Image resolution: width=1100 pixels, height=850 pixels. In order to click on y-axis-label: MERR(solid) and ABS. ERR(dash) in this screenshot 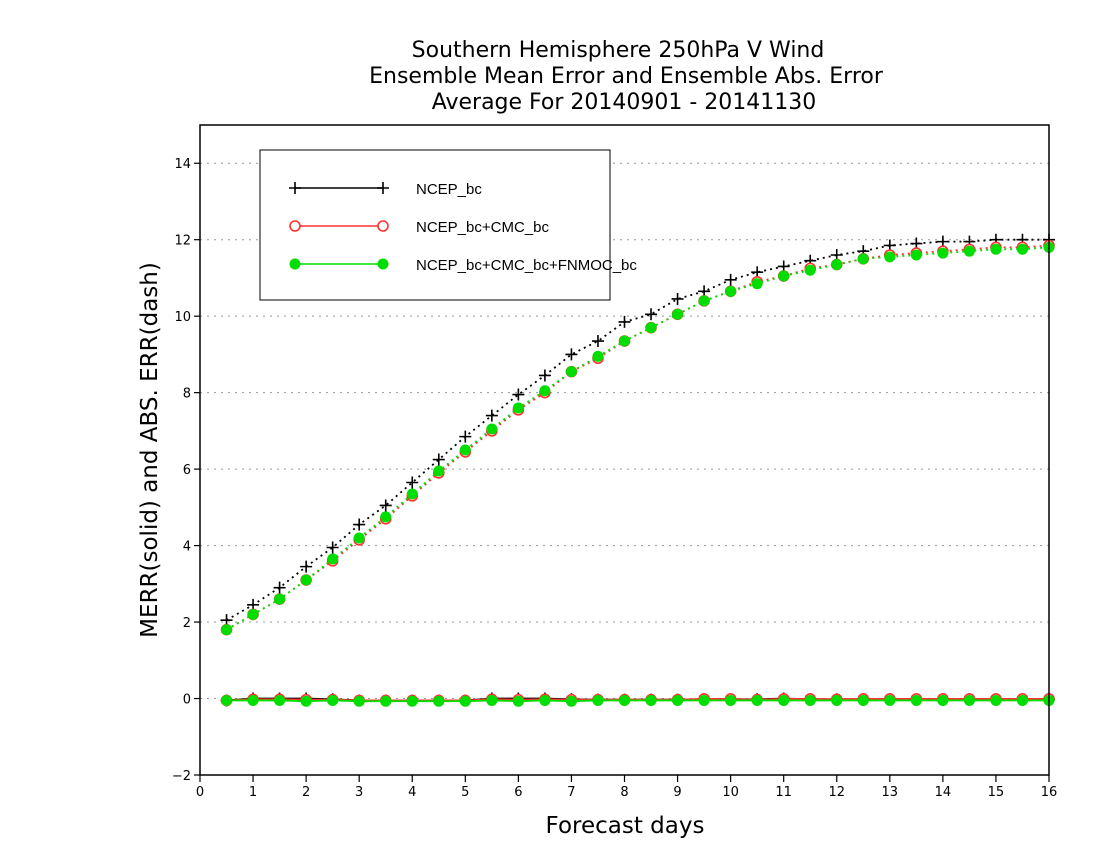, I will do `click(150, 450)`.